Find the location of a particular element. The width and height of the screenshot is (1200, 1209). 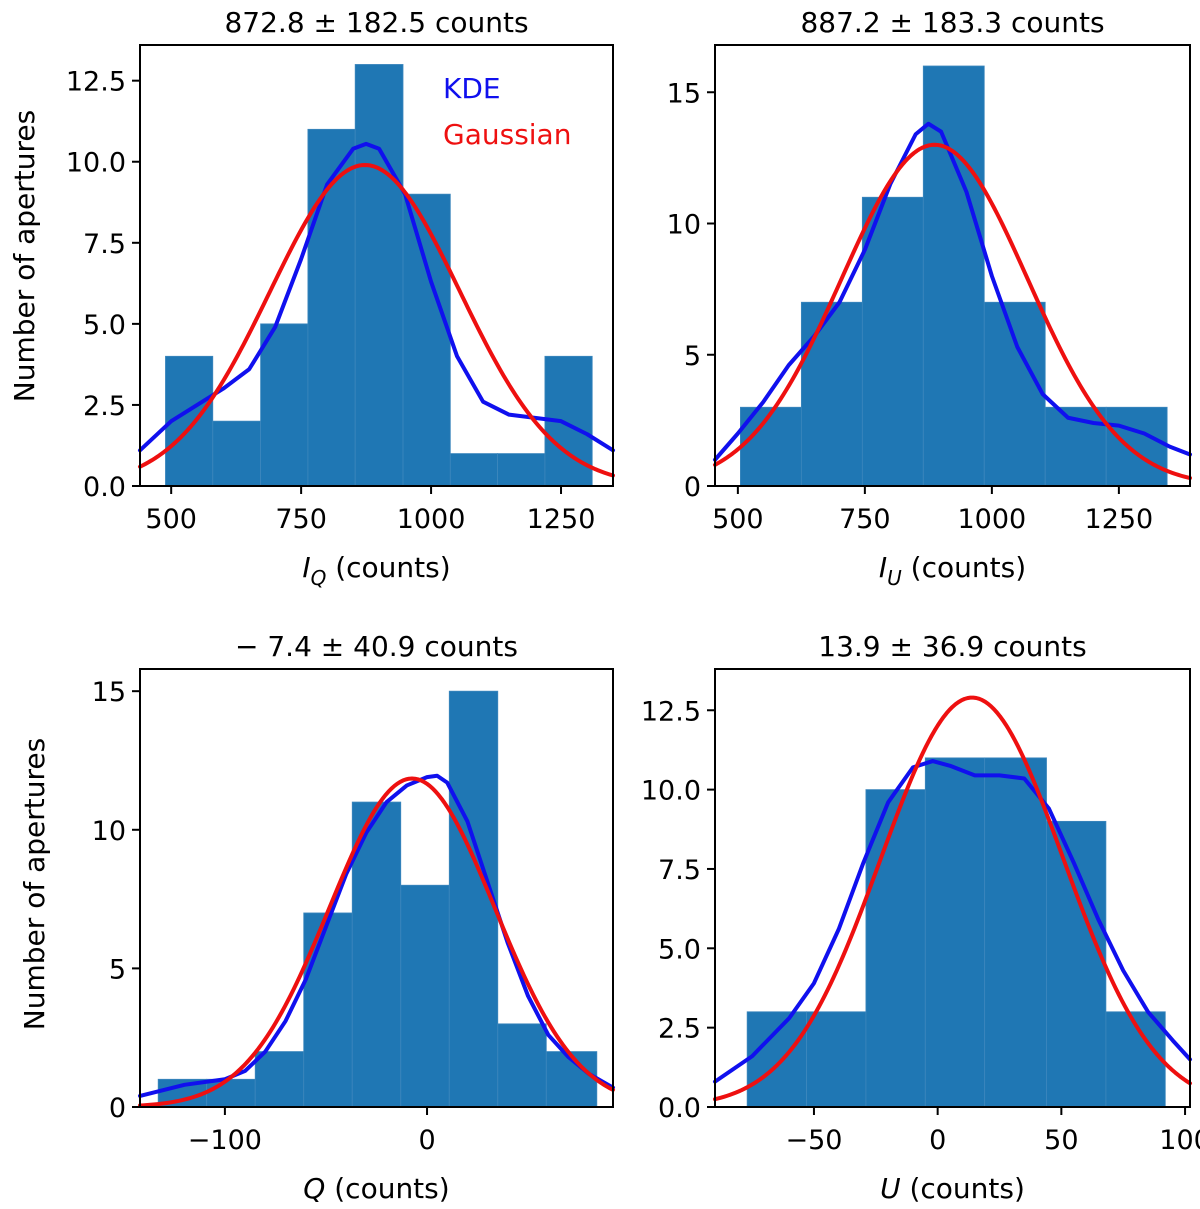

x-tick-label: 100 is located at coordinates (1179, 1140).